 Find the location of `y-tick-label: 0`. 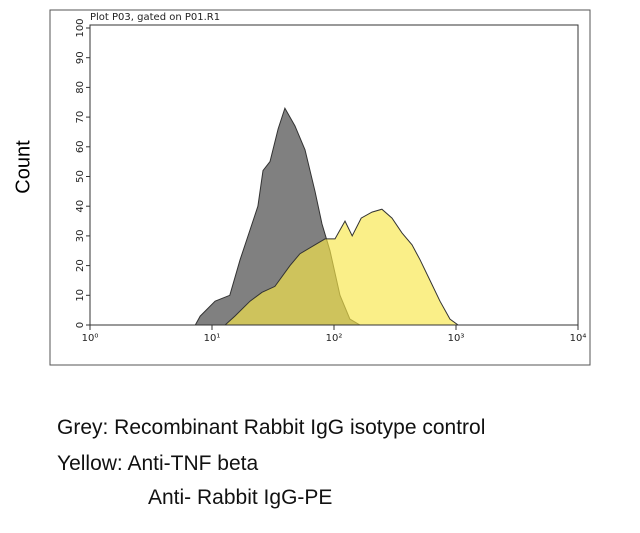

y-tick-label: 0 is located at coordinates (80, 325).